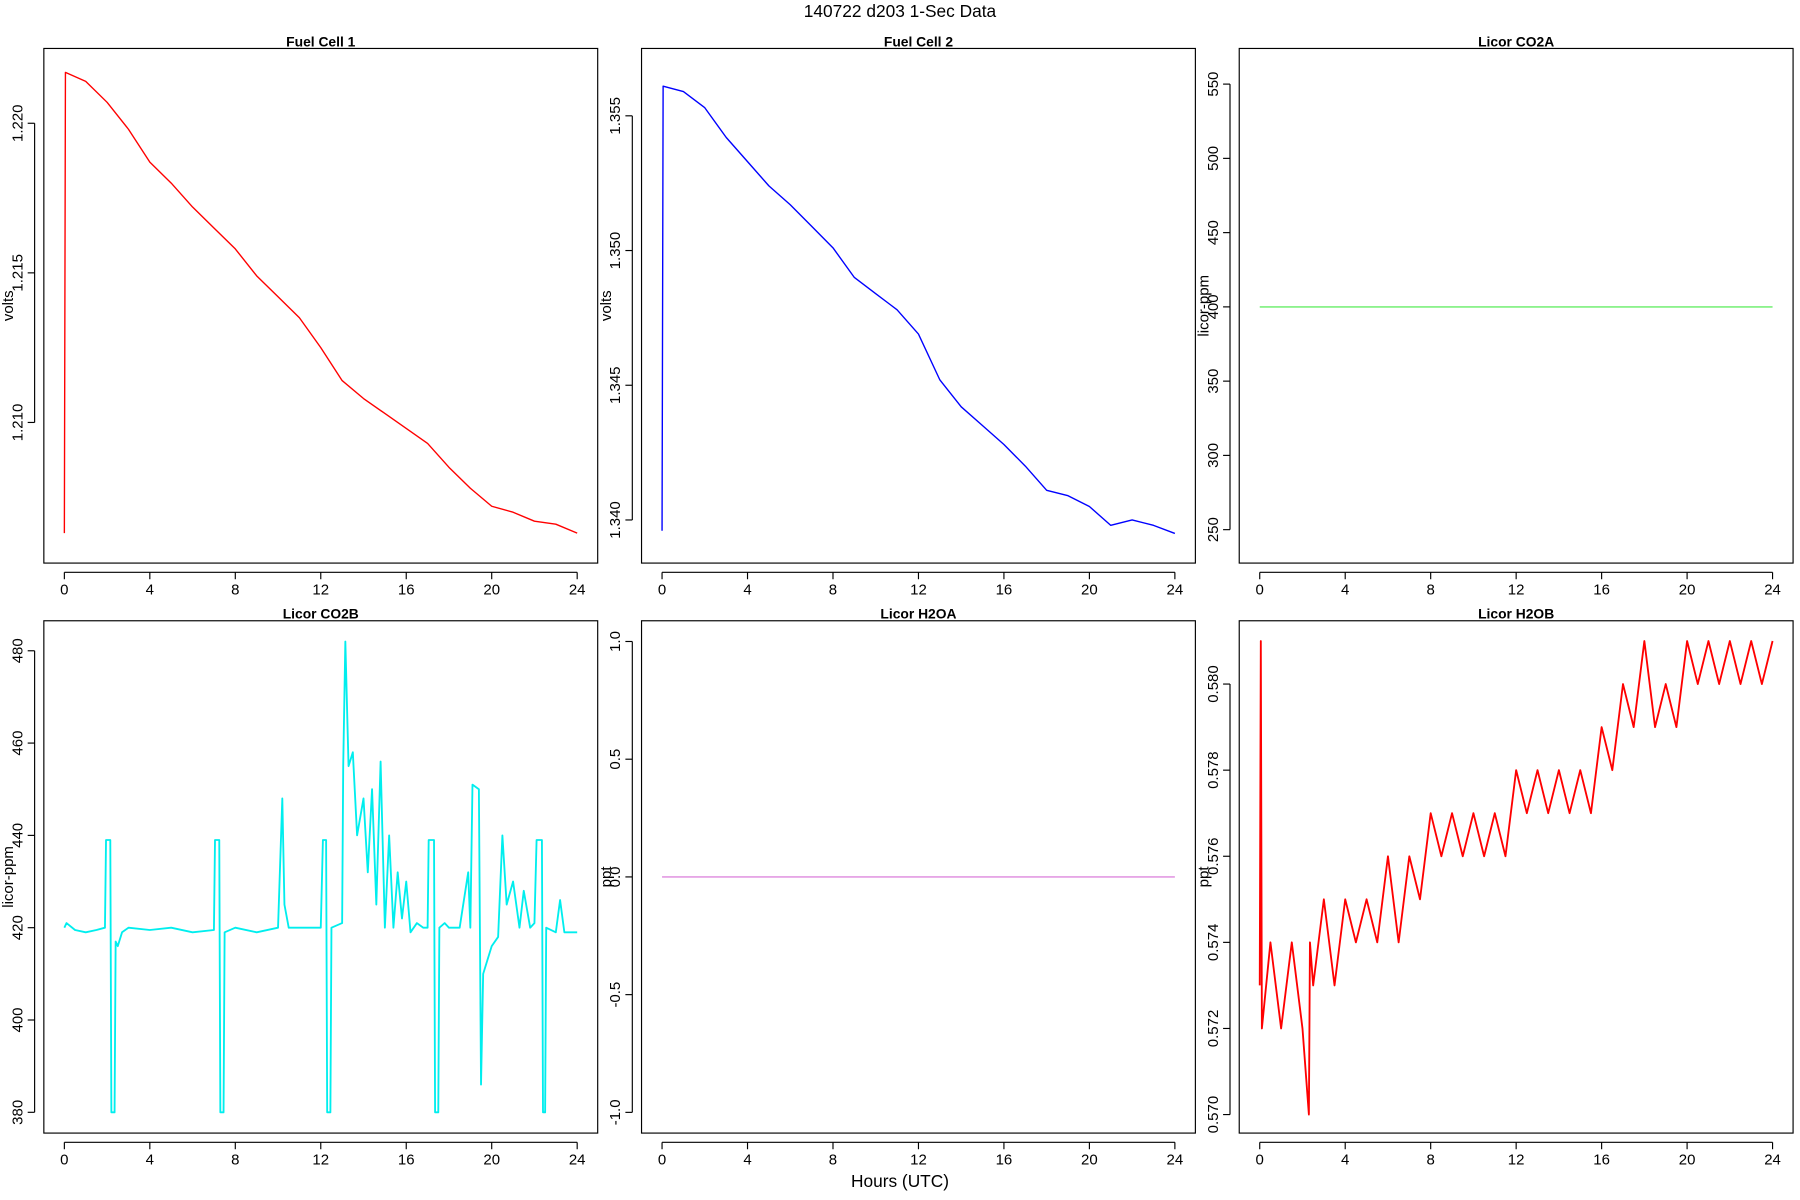 This screenshot has width=1800, height=1200. I want to click on y-tick-label: 480, so click(17, 650).